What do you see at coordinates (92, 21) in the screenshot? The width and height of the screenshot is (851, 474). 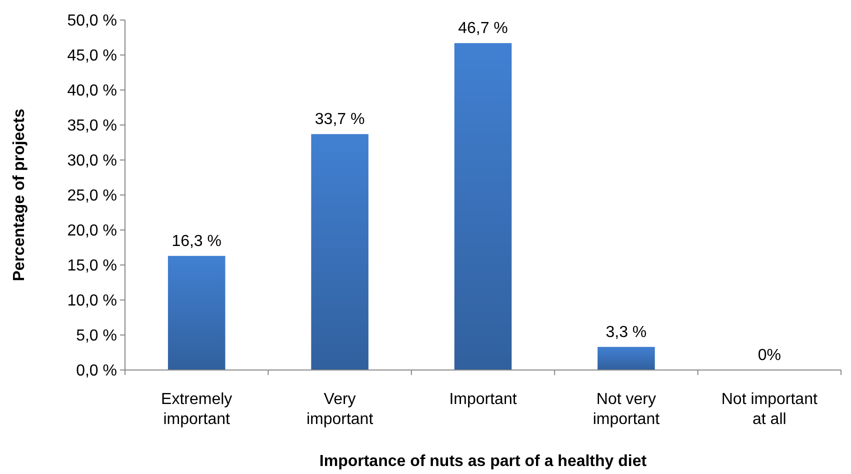 I see `y-tick-label: 50,0 %` at bounding box center [92, 21].